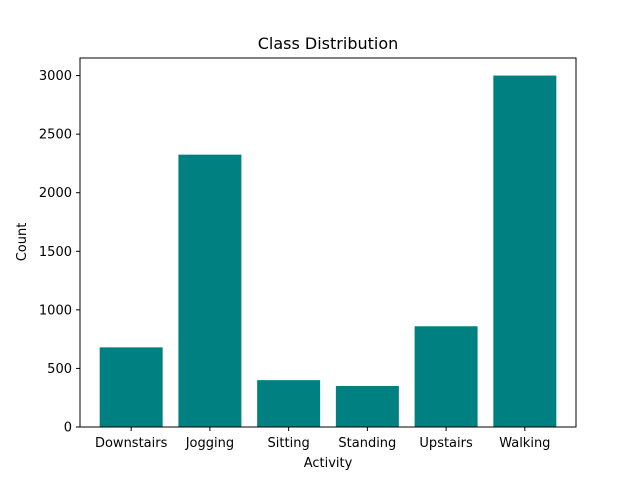  Describe the element at coordinates (68, 428) in the screenshot. I see `y-tick-label: 0` at that location.